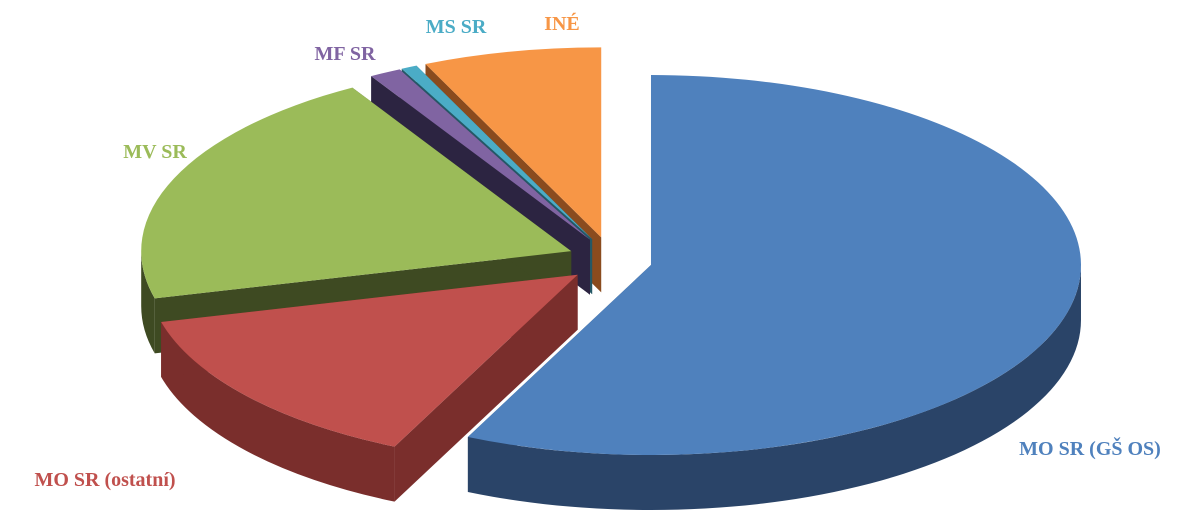 Image resolution: width=1192 pixels, height=528 pixels. Describe the element at coordinates (1090, 448) in the screenshot. I see `slice-label-0: MO SR (GŠ OS)` at that location.